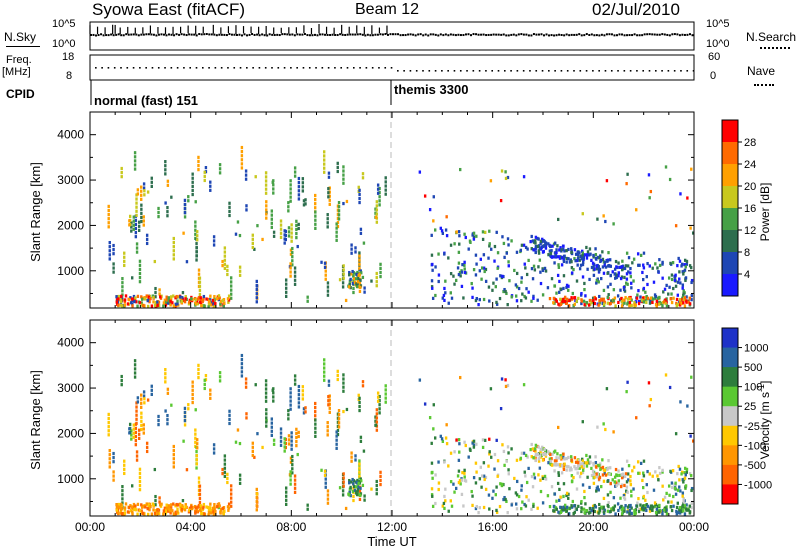 The height and width of the screenshot is (554, 800). What do you see at coordinates (750, 187) in the screenshot?
I see `colorbar-tick-label: 20` at bounding box center [750, 187].